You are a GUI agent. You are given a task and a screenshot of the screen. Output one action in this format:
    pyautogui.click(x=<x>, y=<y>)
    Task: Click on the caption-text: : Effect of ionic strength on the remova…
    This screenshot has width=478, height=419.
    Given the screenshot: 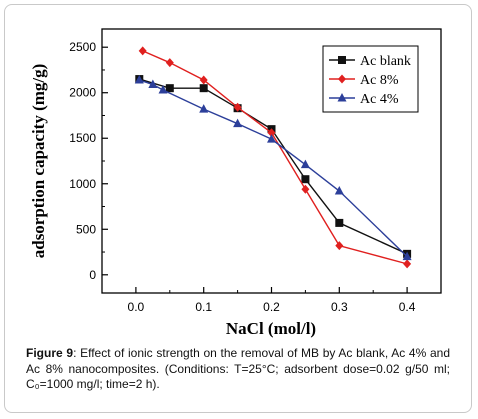 What is the action you would take?
    pyautogui.click(x=238, y=368)
    